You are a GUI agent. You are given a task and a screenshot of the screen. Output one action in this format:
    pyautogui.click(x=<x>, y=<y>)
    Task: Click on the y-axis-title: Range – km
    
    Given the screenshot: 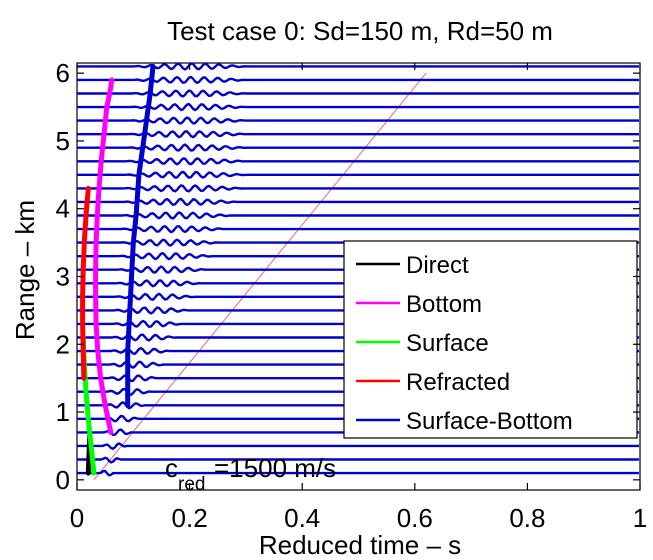 What is the action you would take?
    pyautogui.click(x=25, y=270)
    